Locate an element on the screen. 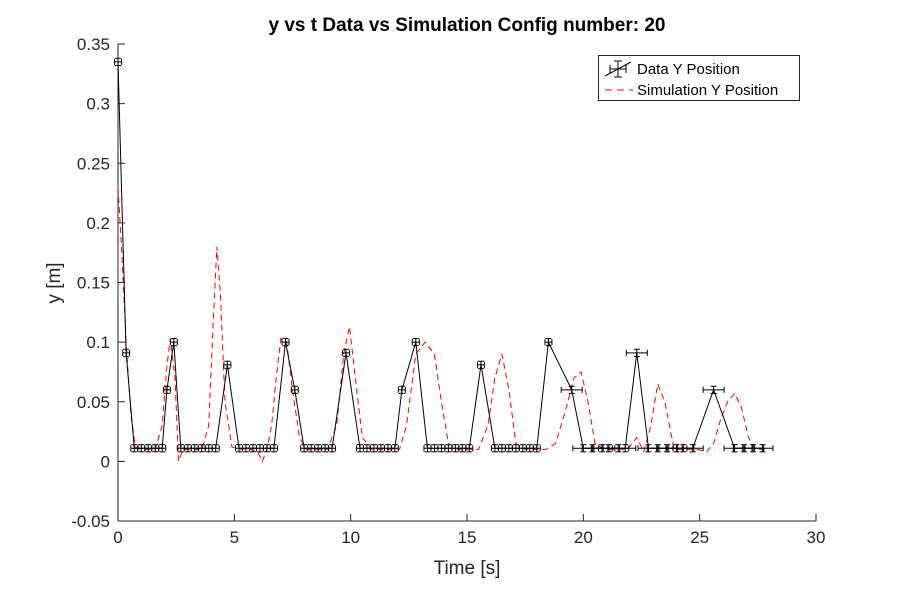 This screenshot has height=591, width=902. x-tick-label: 25 is located at coordinates (699, 537).